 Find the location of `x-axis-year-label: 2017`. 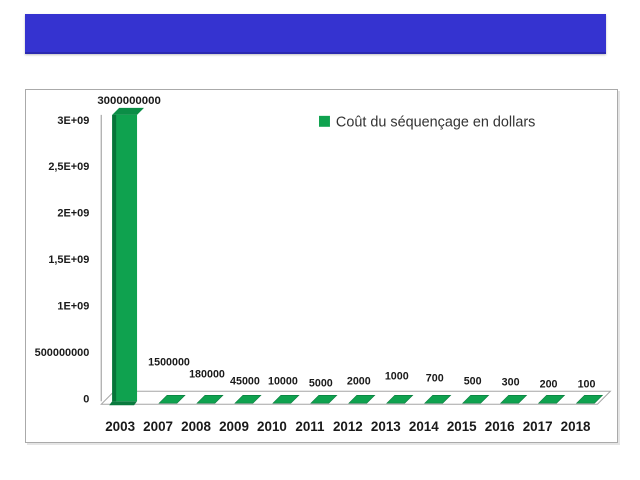

x-axis-year-label: 2017 is located at coordinates (538, 426).